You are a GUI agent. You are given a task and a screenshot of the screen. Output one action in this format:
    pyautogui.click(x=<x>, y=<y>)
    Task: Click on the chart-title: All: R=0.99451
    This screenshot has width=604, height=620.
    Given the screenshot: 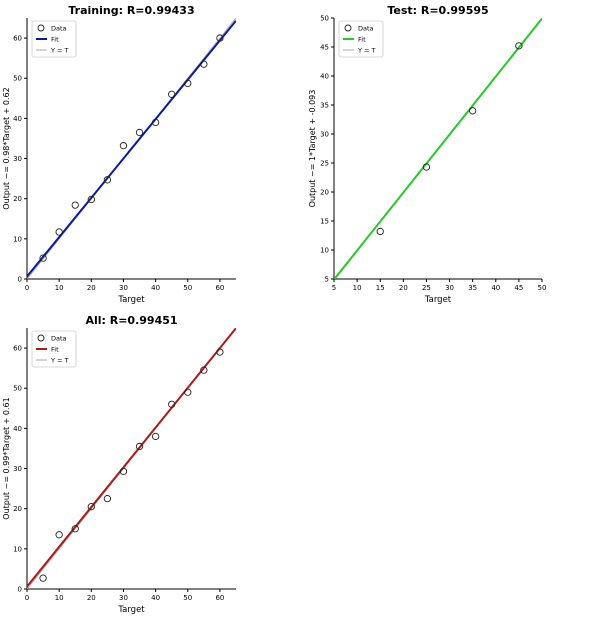 What is the action you would take?
    pyautogui.click(x=131, y=320)
    